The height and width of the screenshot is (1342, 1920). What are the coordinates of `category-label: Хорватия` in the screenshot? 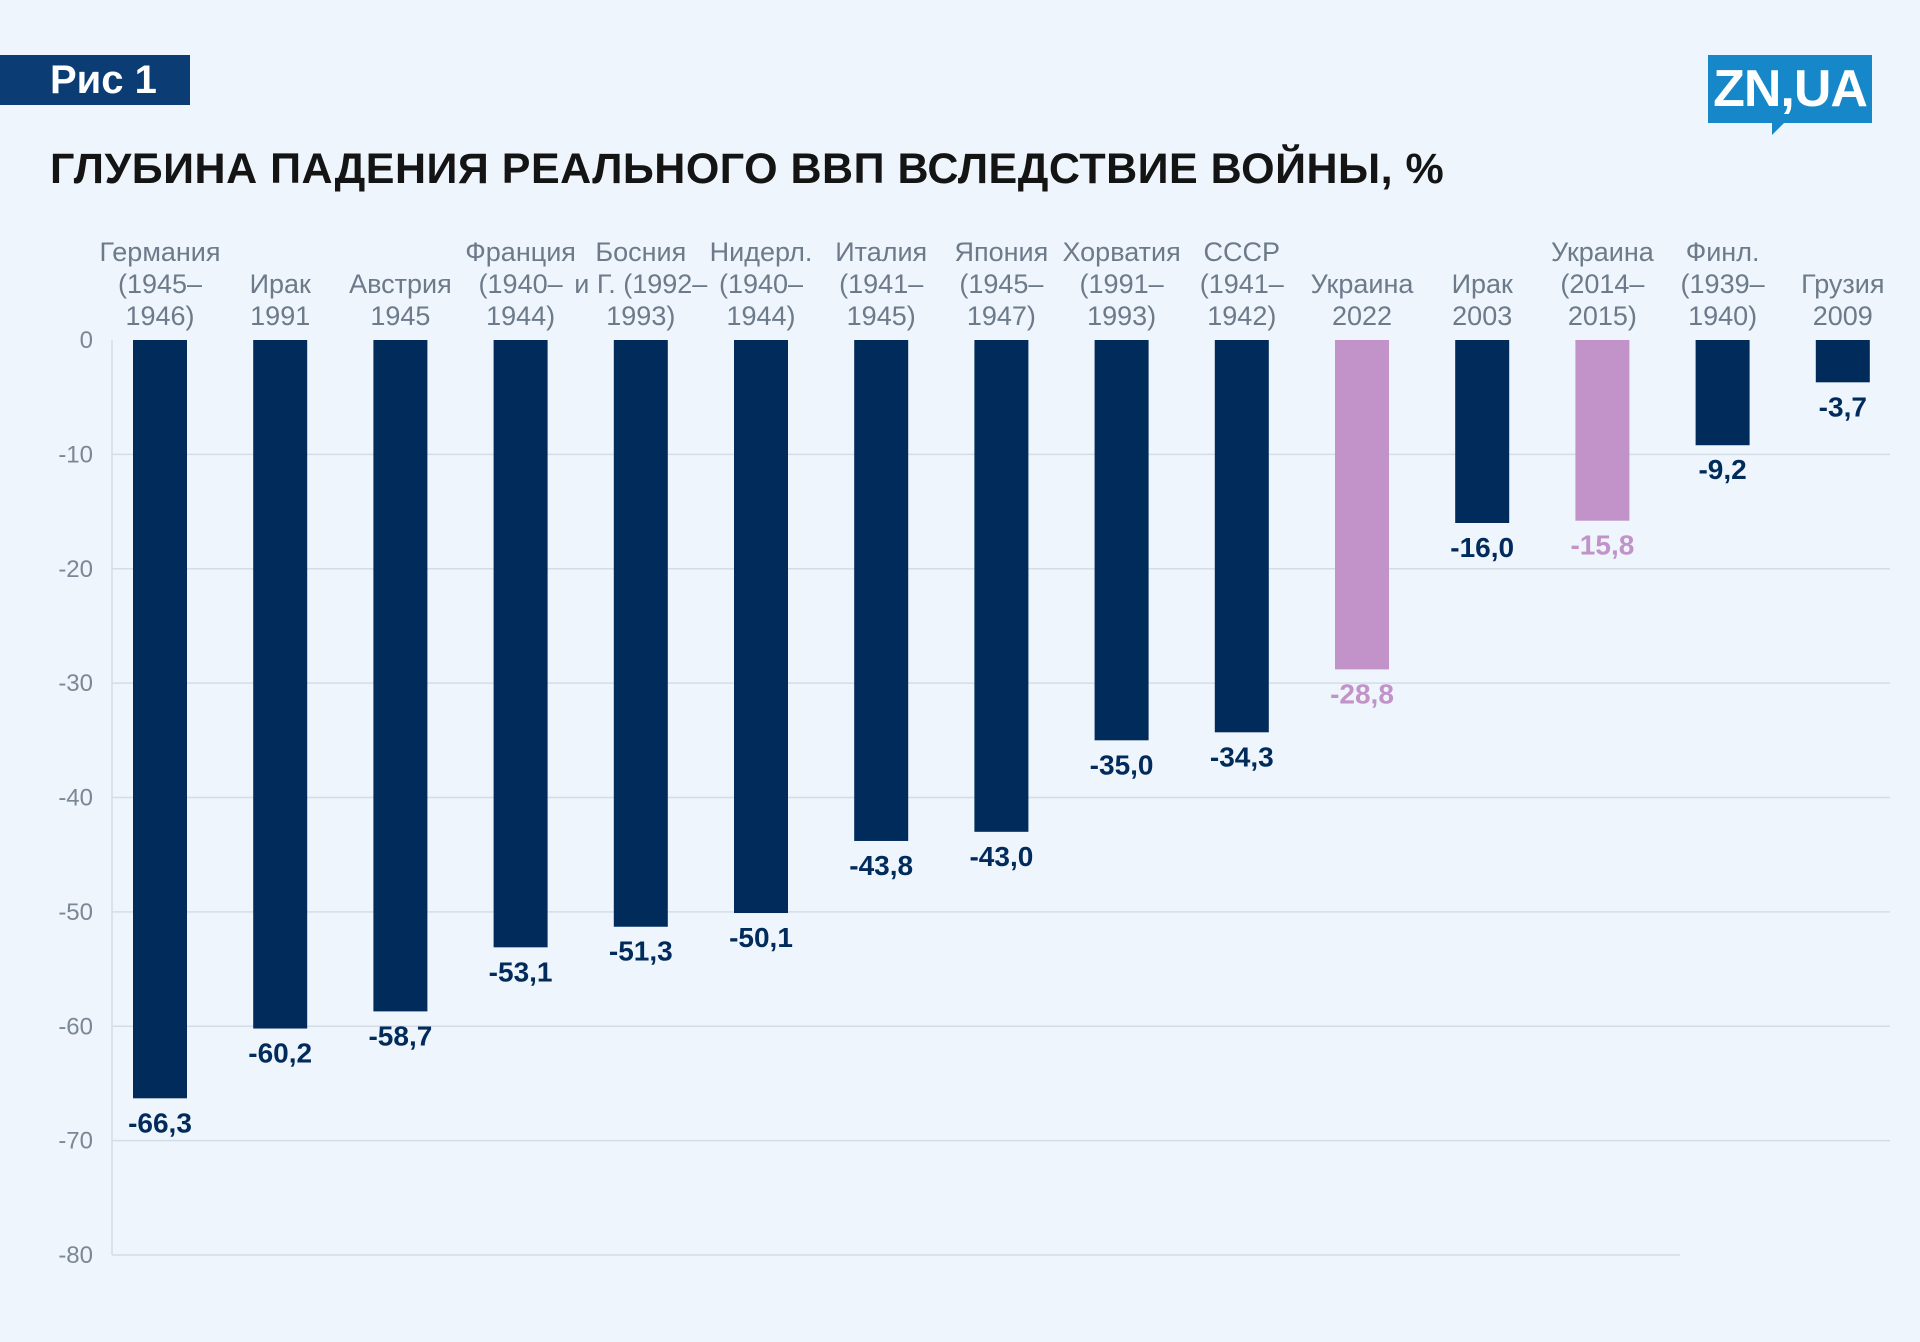 It's located at (1121, 252).